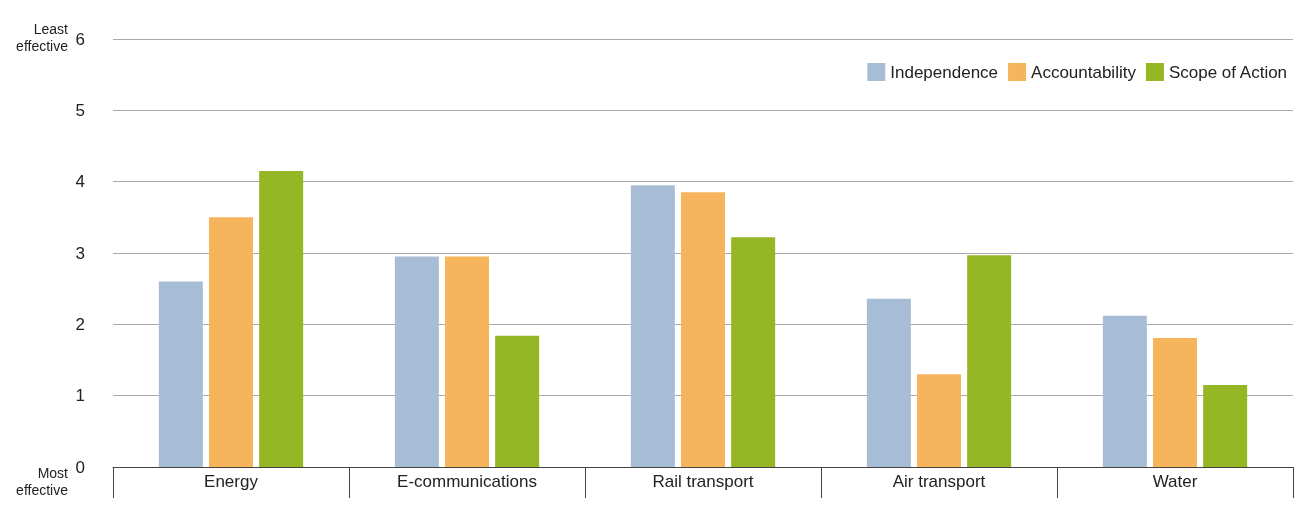 Image resolution: width=1303 pixels, height=506 pixels. I want to click on x-tick-label: Rail transport, so click(703, 481).